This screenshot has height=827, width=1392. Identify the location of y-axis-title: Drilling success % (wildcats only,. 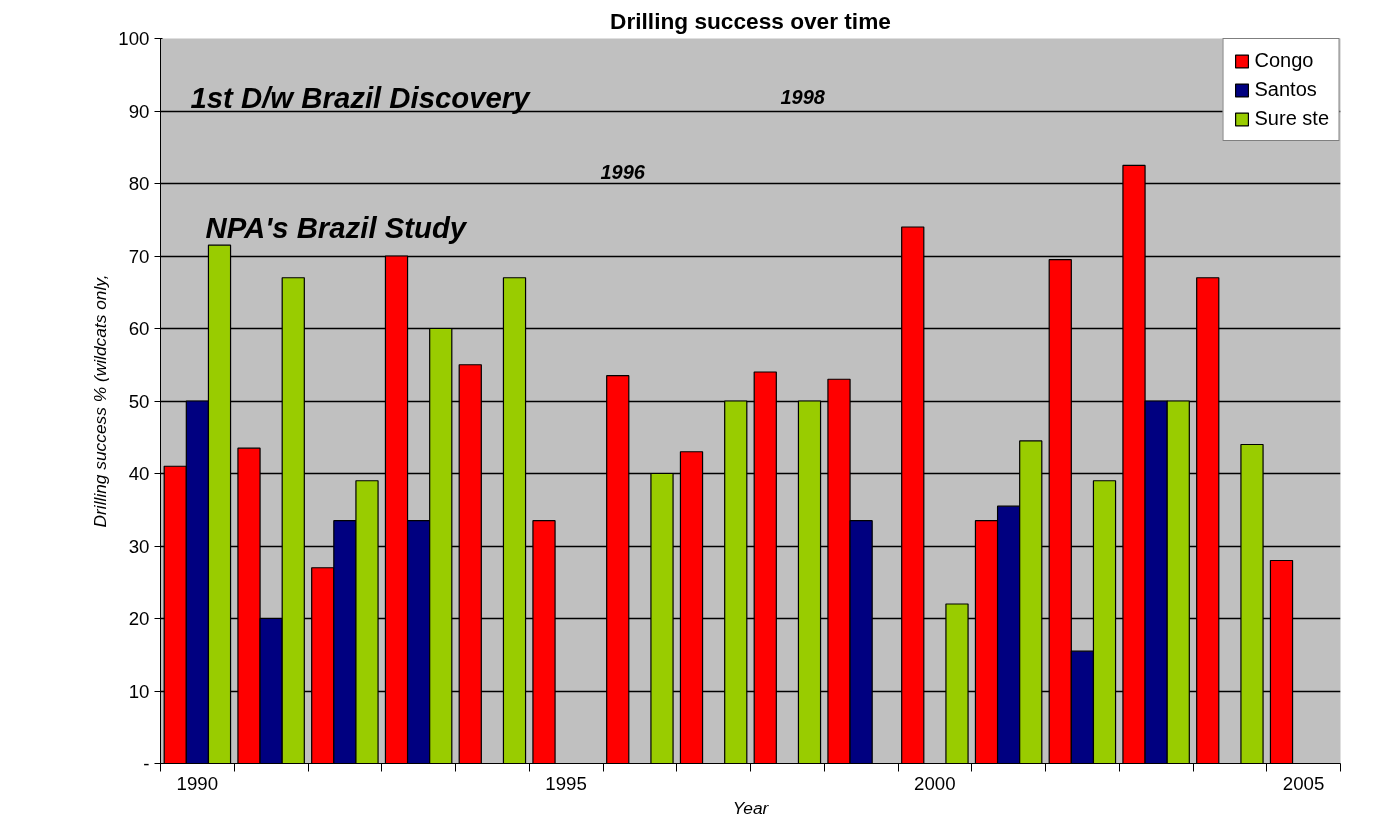
(100, 401).